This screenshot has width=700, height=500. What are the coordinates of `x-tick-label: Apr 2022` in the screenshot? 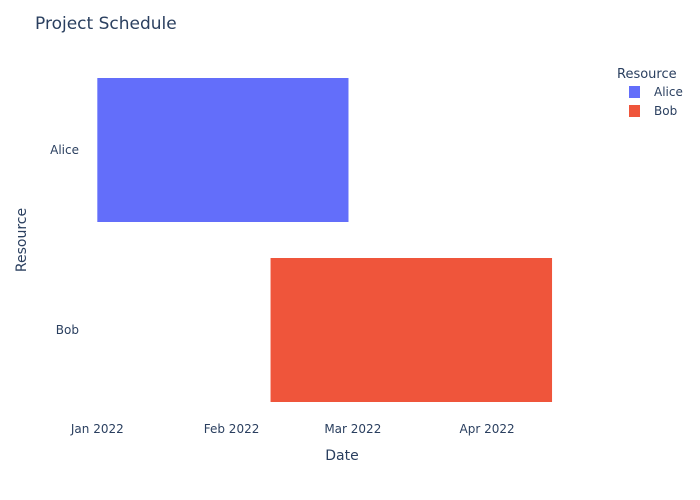 It's located at (487, 429).